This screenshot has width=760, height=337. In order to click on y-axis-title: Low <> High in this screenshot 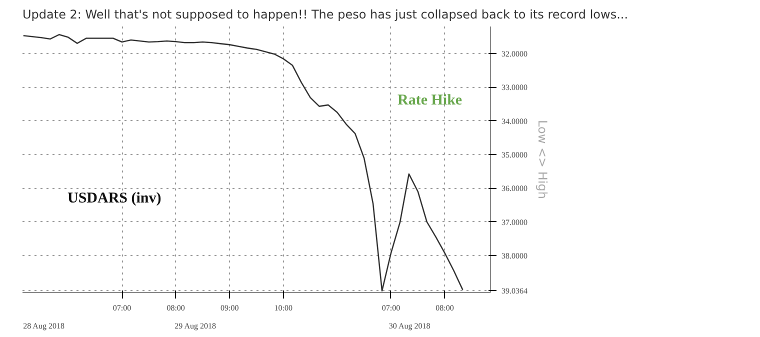, I will do `click(543, 159)`.